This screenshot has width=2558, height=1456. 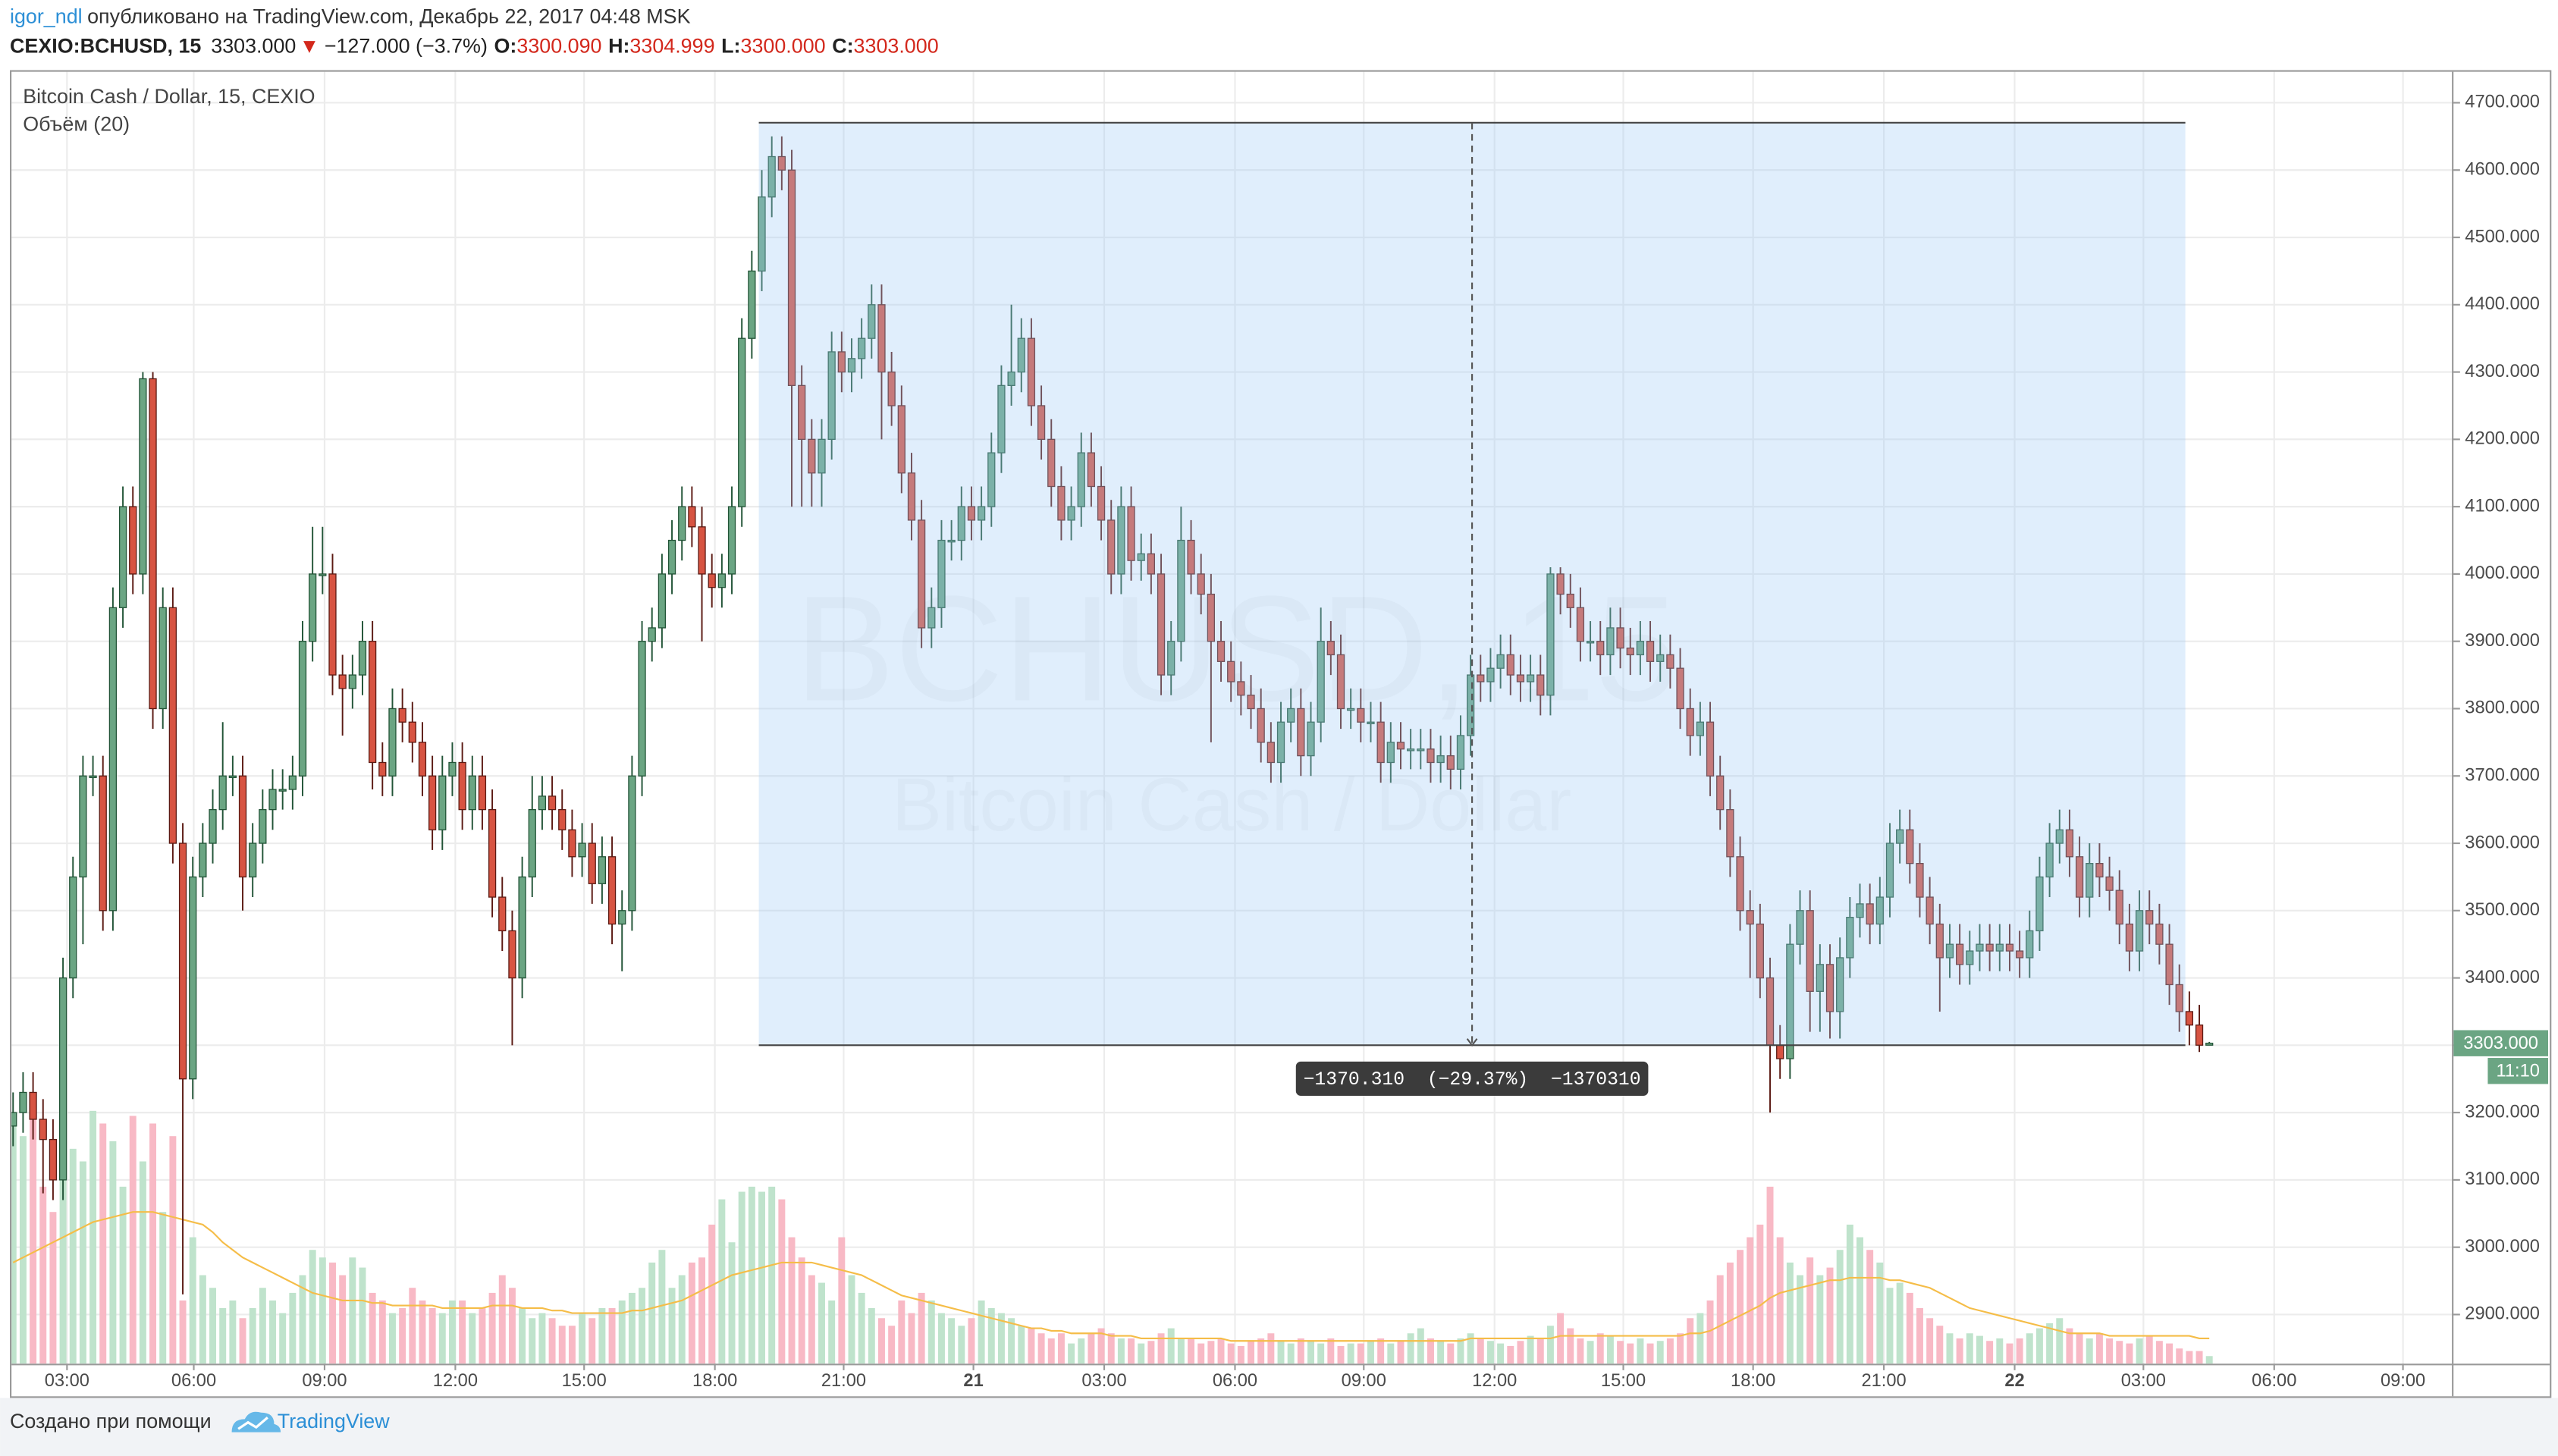 I want to click on footer-text: Создано при помощи, so click(x=111, y=1421).